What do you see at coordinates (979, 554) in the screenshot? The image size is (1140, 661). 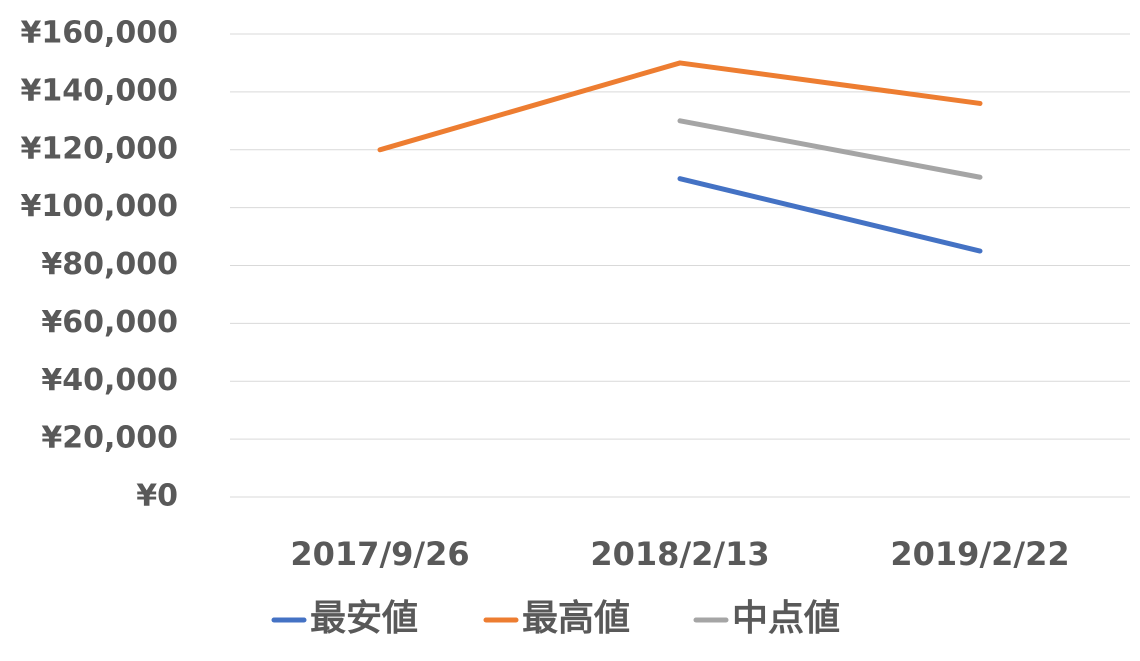 I see `x-tick-label: 2019/2/22` at bounding box center [979, 554].